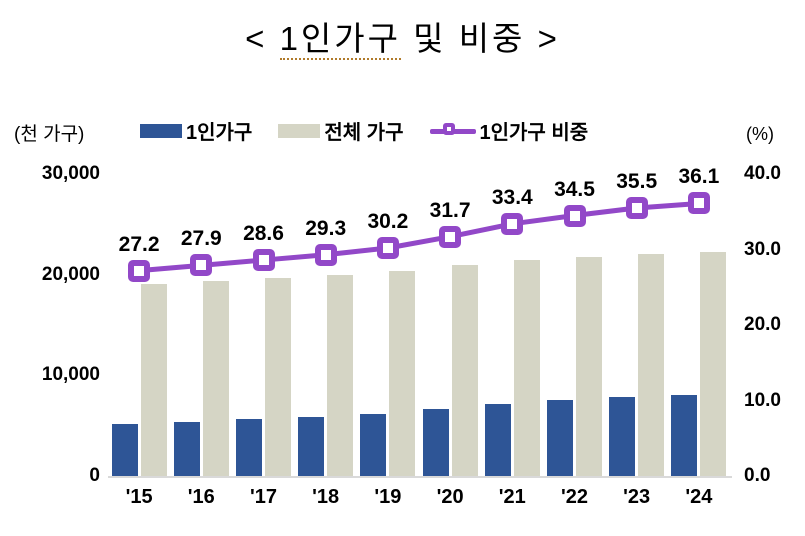 Image resolution: width=805 pixels, height=536 pixels. I want to click on title-suffix: >, so click(548, 38).